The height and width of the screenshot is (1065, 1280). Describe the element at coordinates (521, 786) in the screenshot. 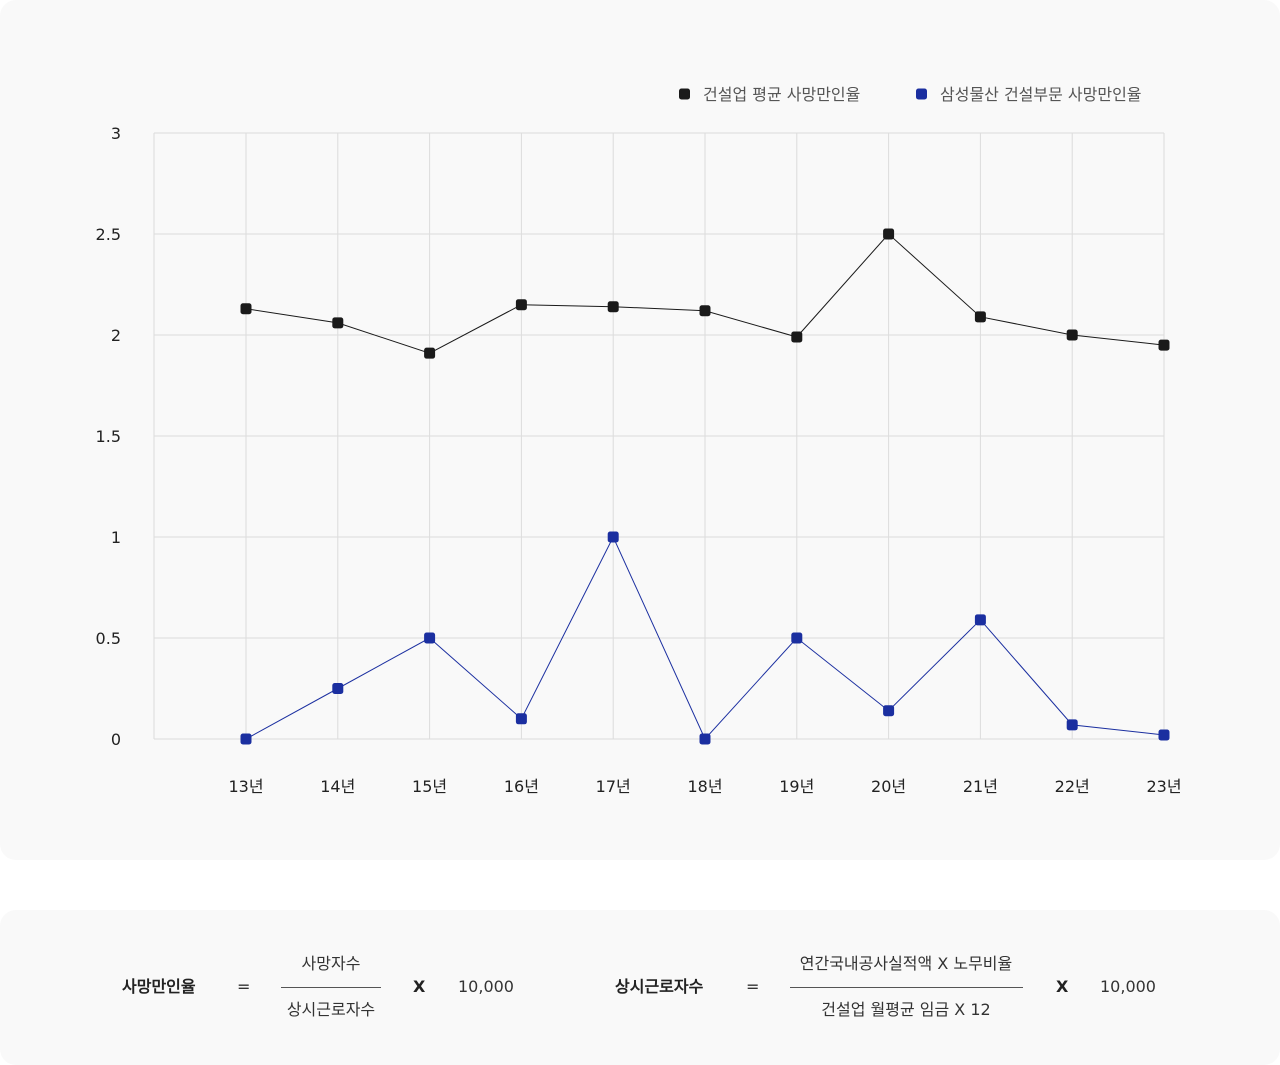

I see `x-tick-label: 16년` at that location.